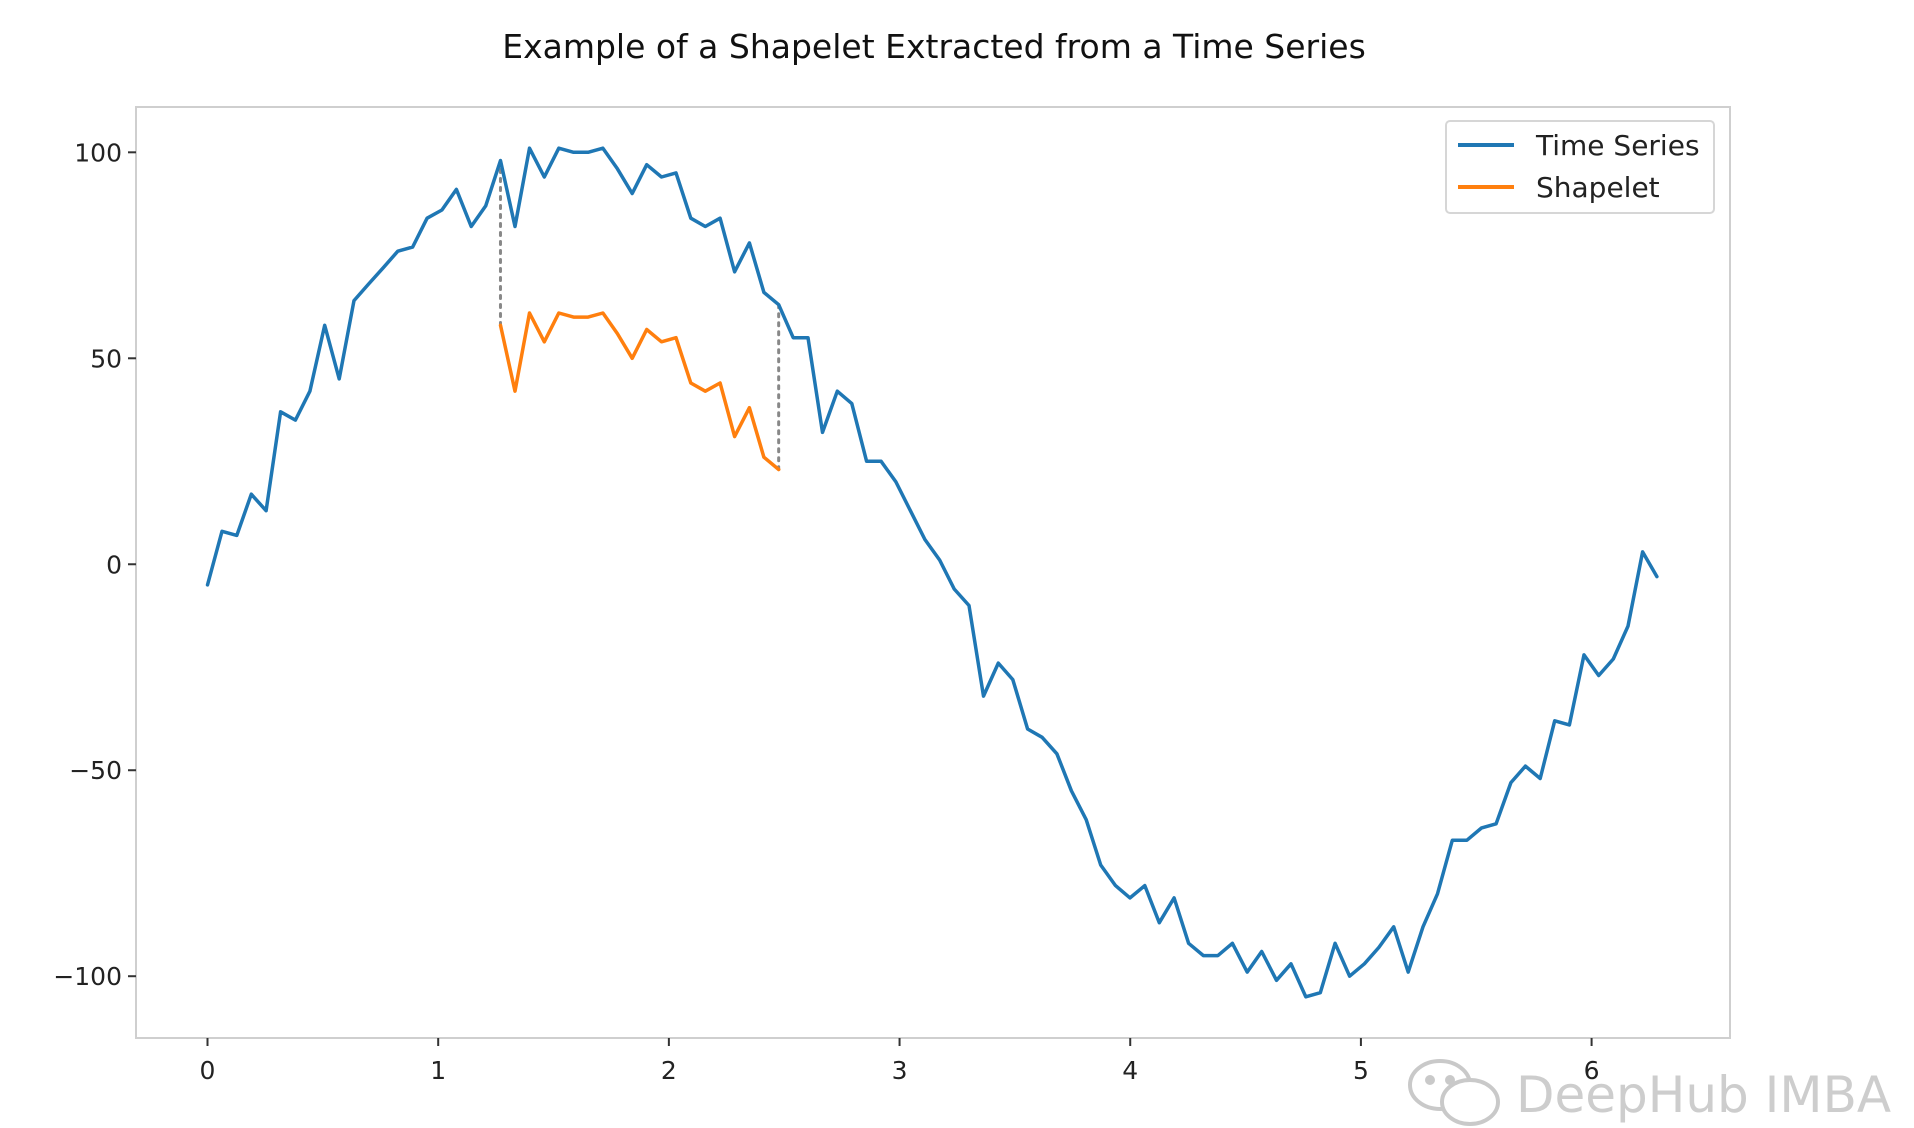 Image resolution: width=1914 pixels, height=1128 pixels. I want to click on x-tick-label: 2, so click(669, 1070).